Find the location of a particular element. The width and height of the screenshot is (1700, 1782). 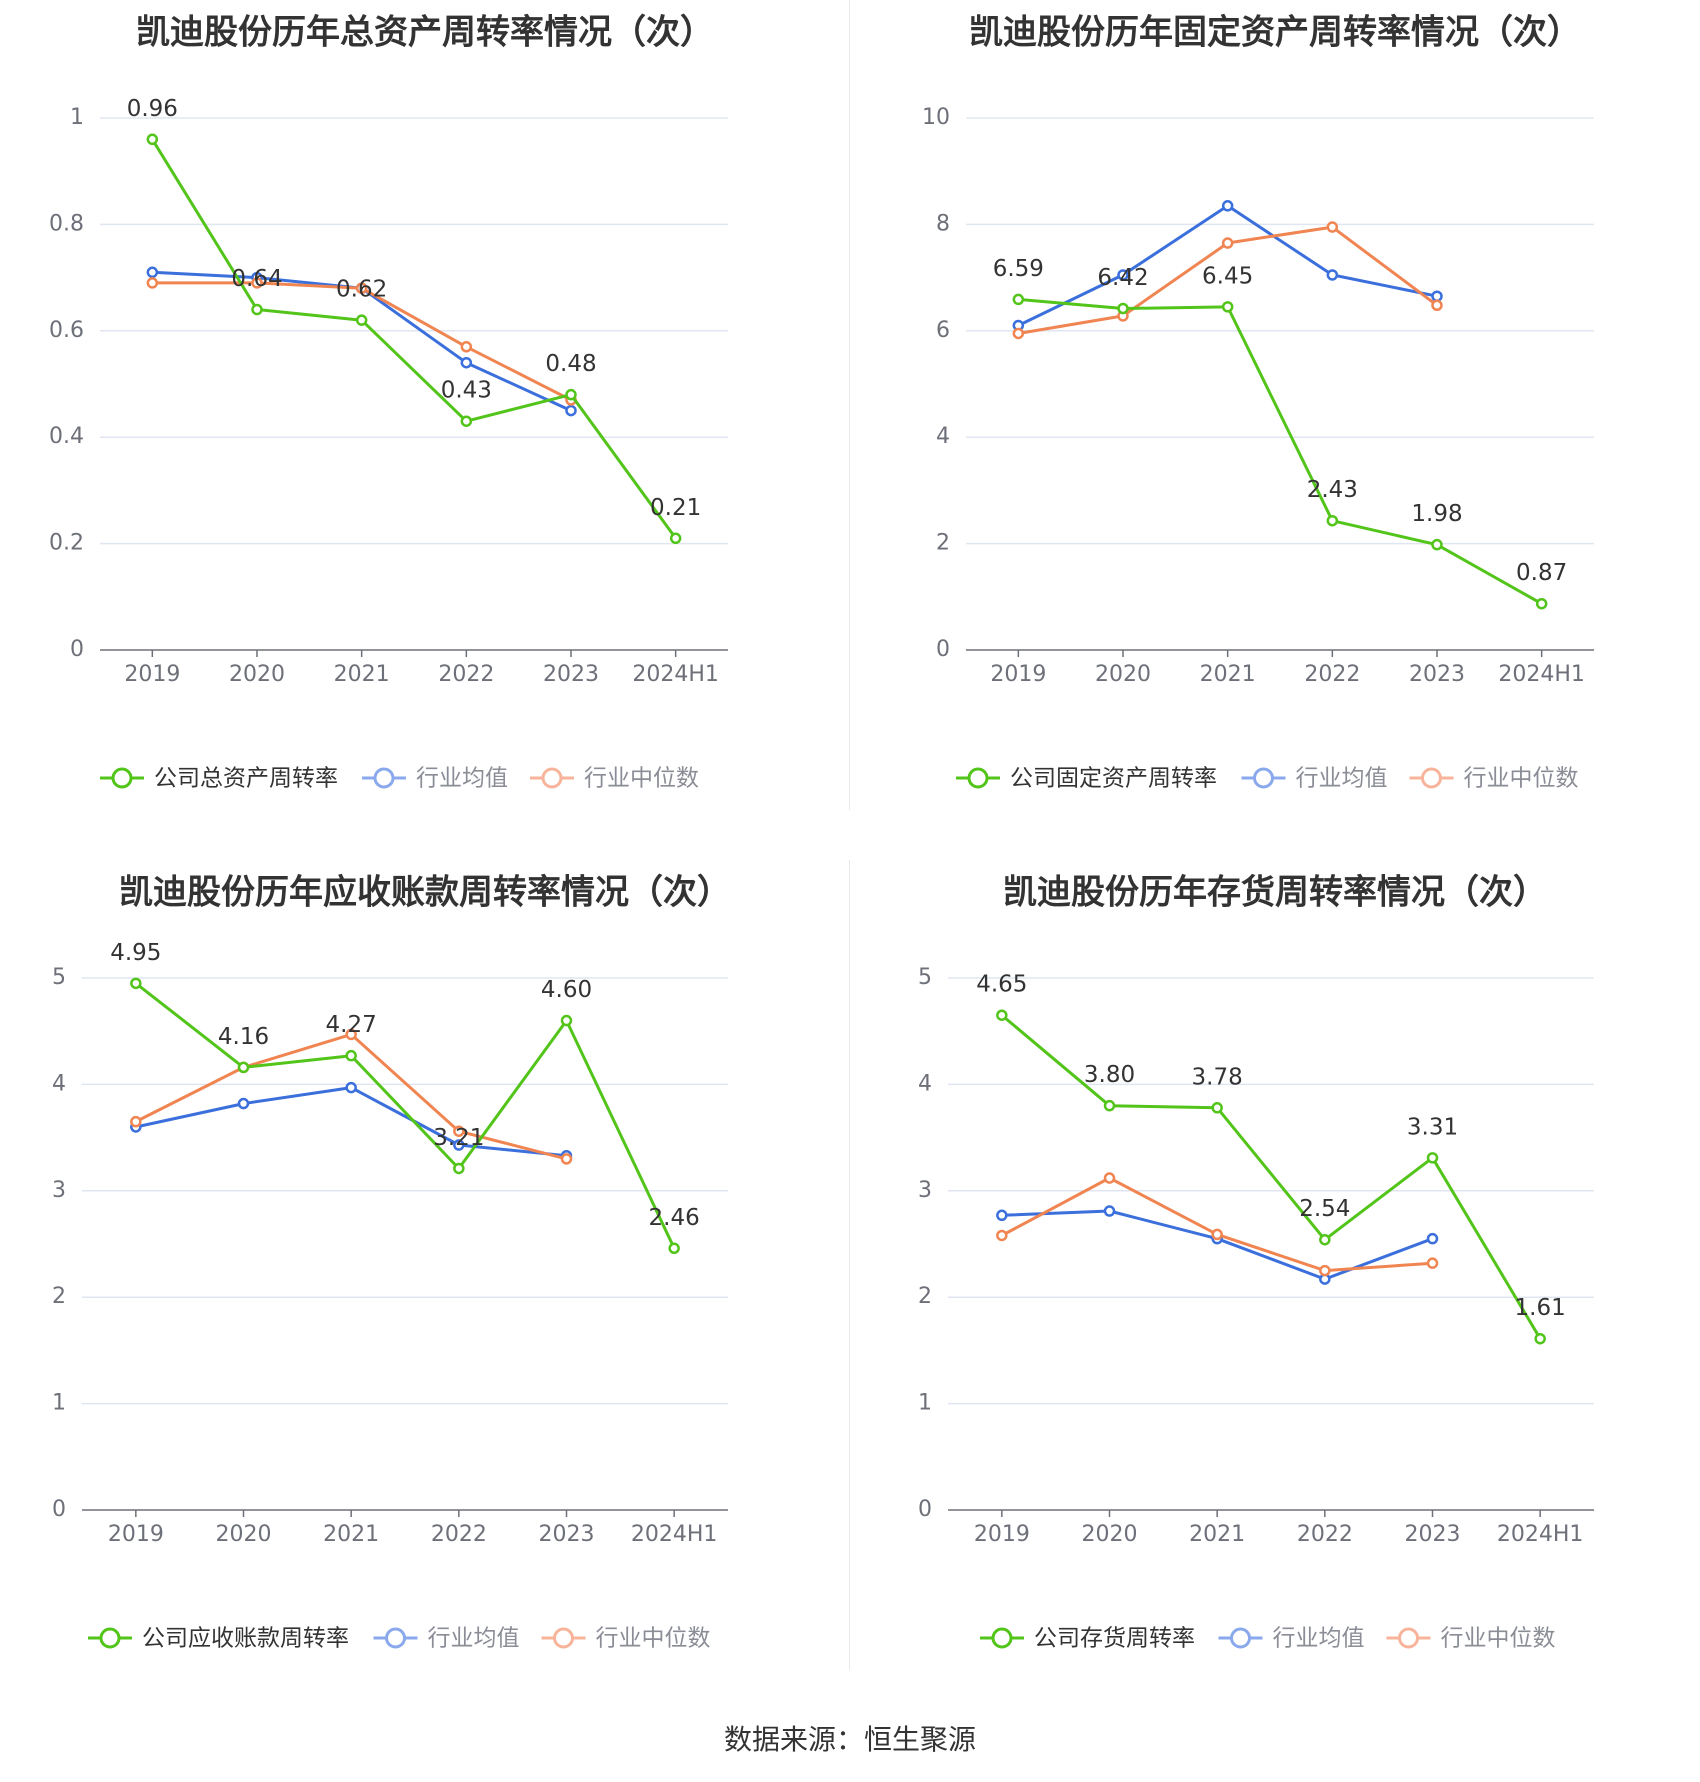

legend-label-industry-median: 行业中位数 is located at coordinates (641, 779).